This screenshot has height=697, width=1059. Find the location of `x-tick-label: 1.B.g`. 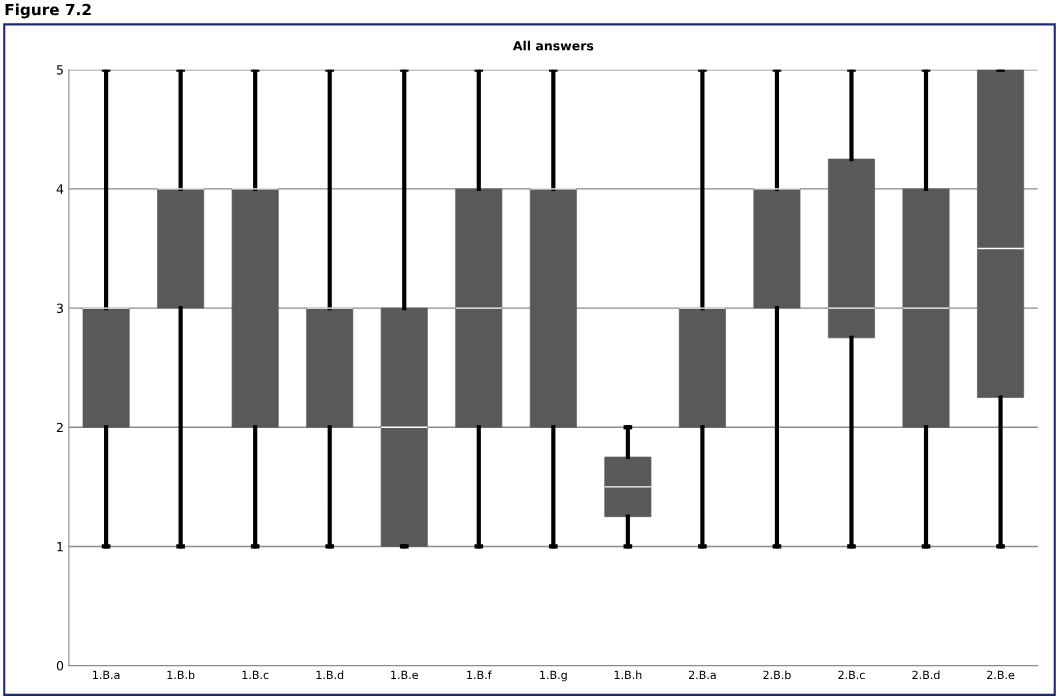

x-tick-label: 1.B.g is located at coordinates (553, 676).